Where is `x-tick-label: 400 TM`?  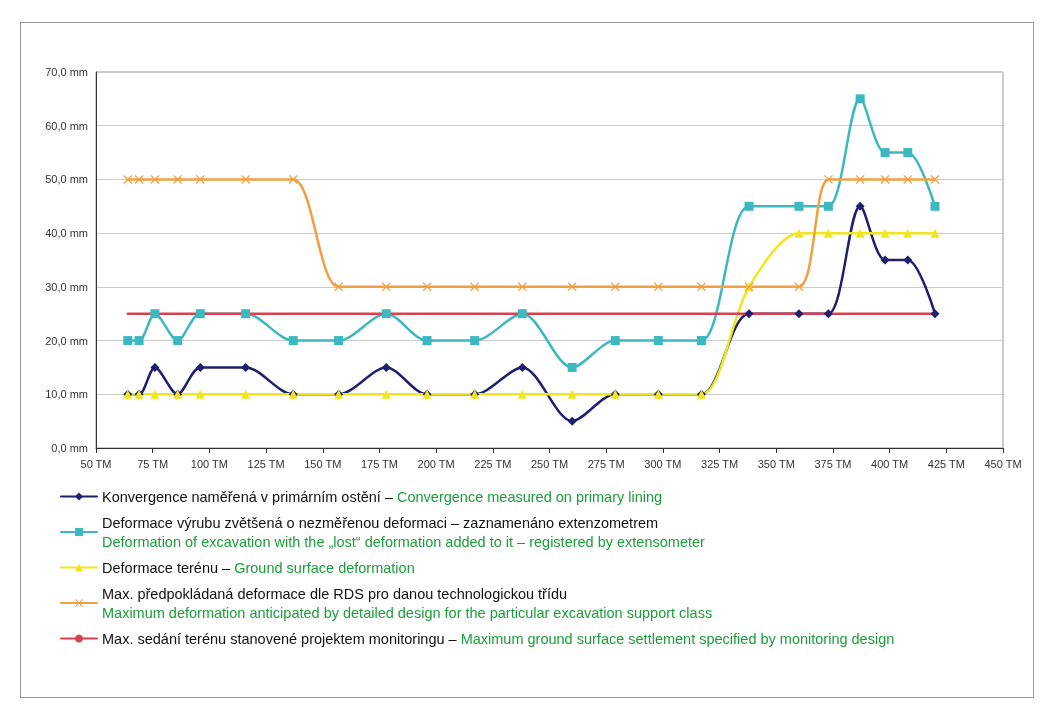
x-tick-label: 400 TM is located at coordinates (890, 463).